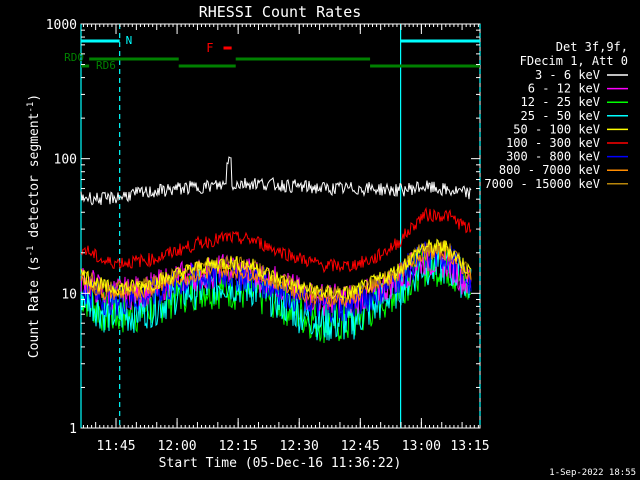 This screenshot has width=640, height=480. I want to click on night-label: N, so click(129, 40).